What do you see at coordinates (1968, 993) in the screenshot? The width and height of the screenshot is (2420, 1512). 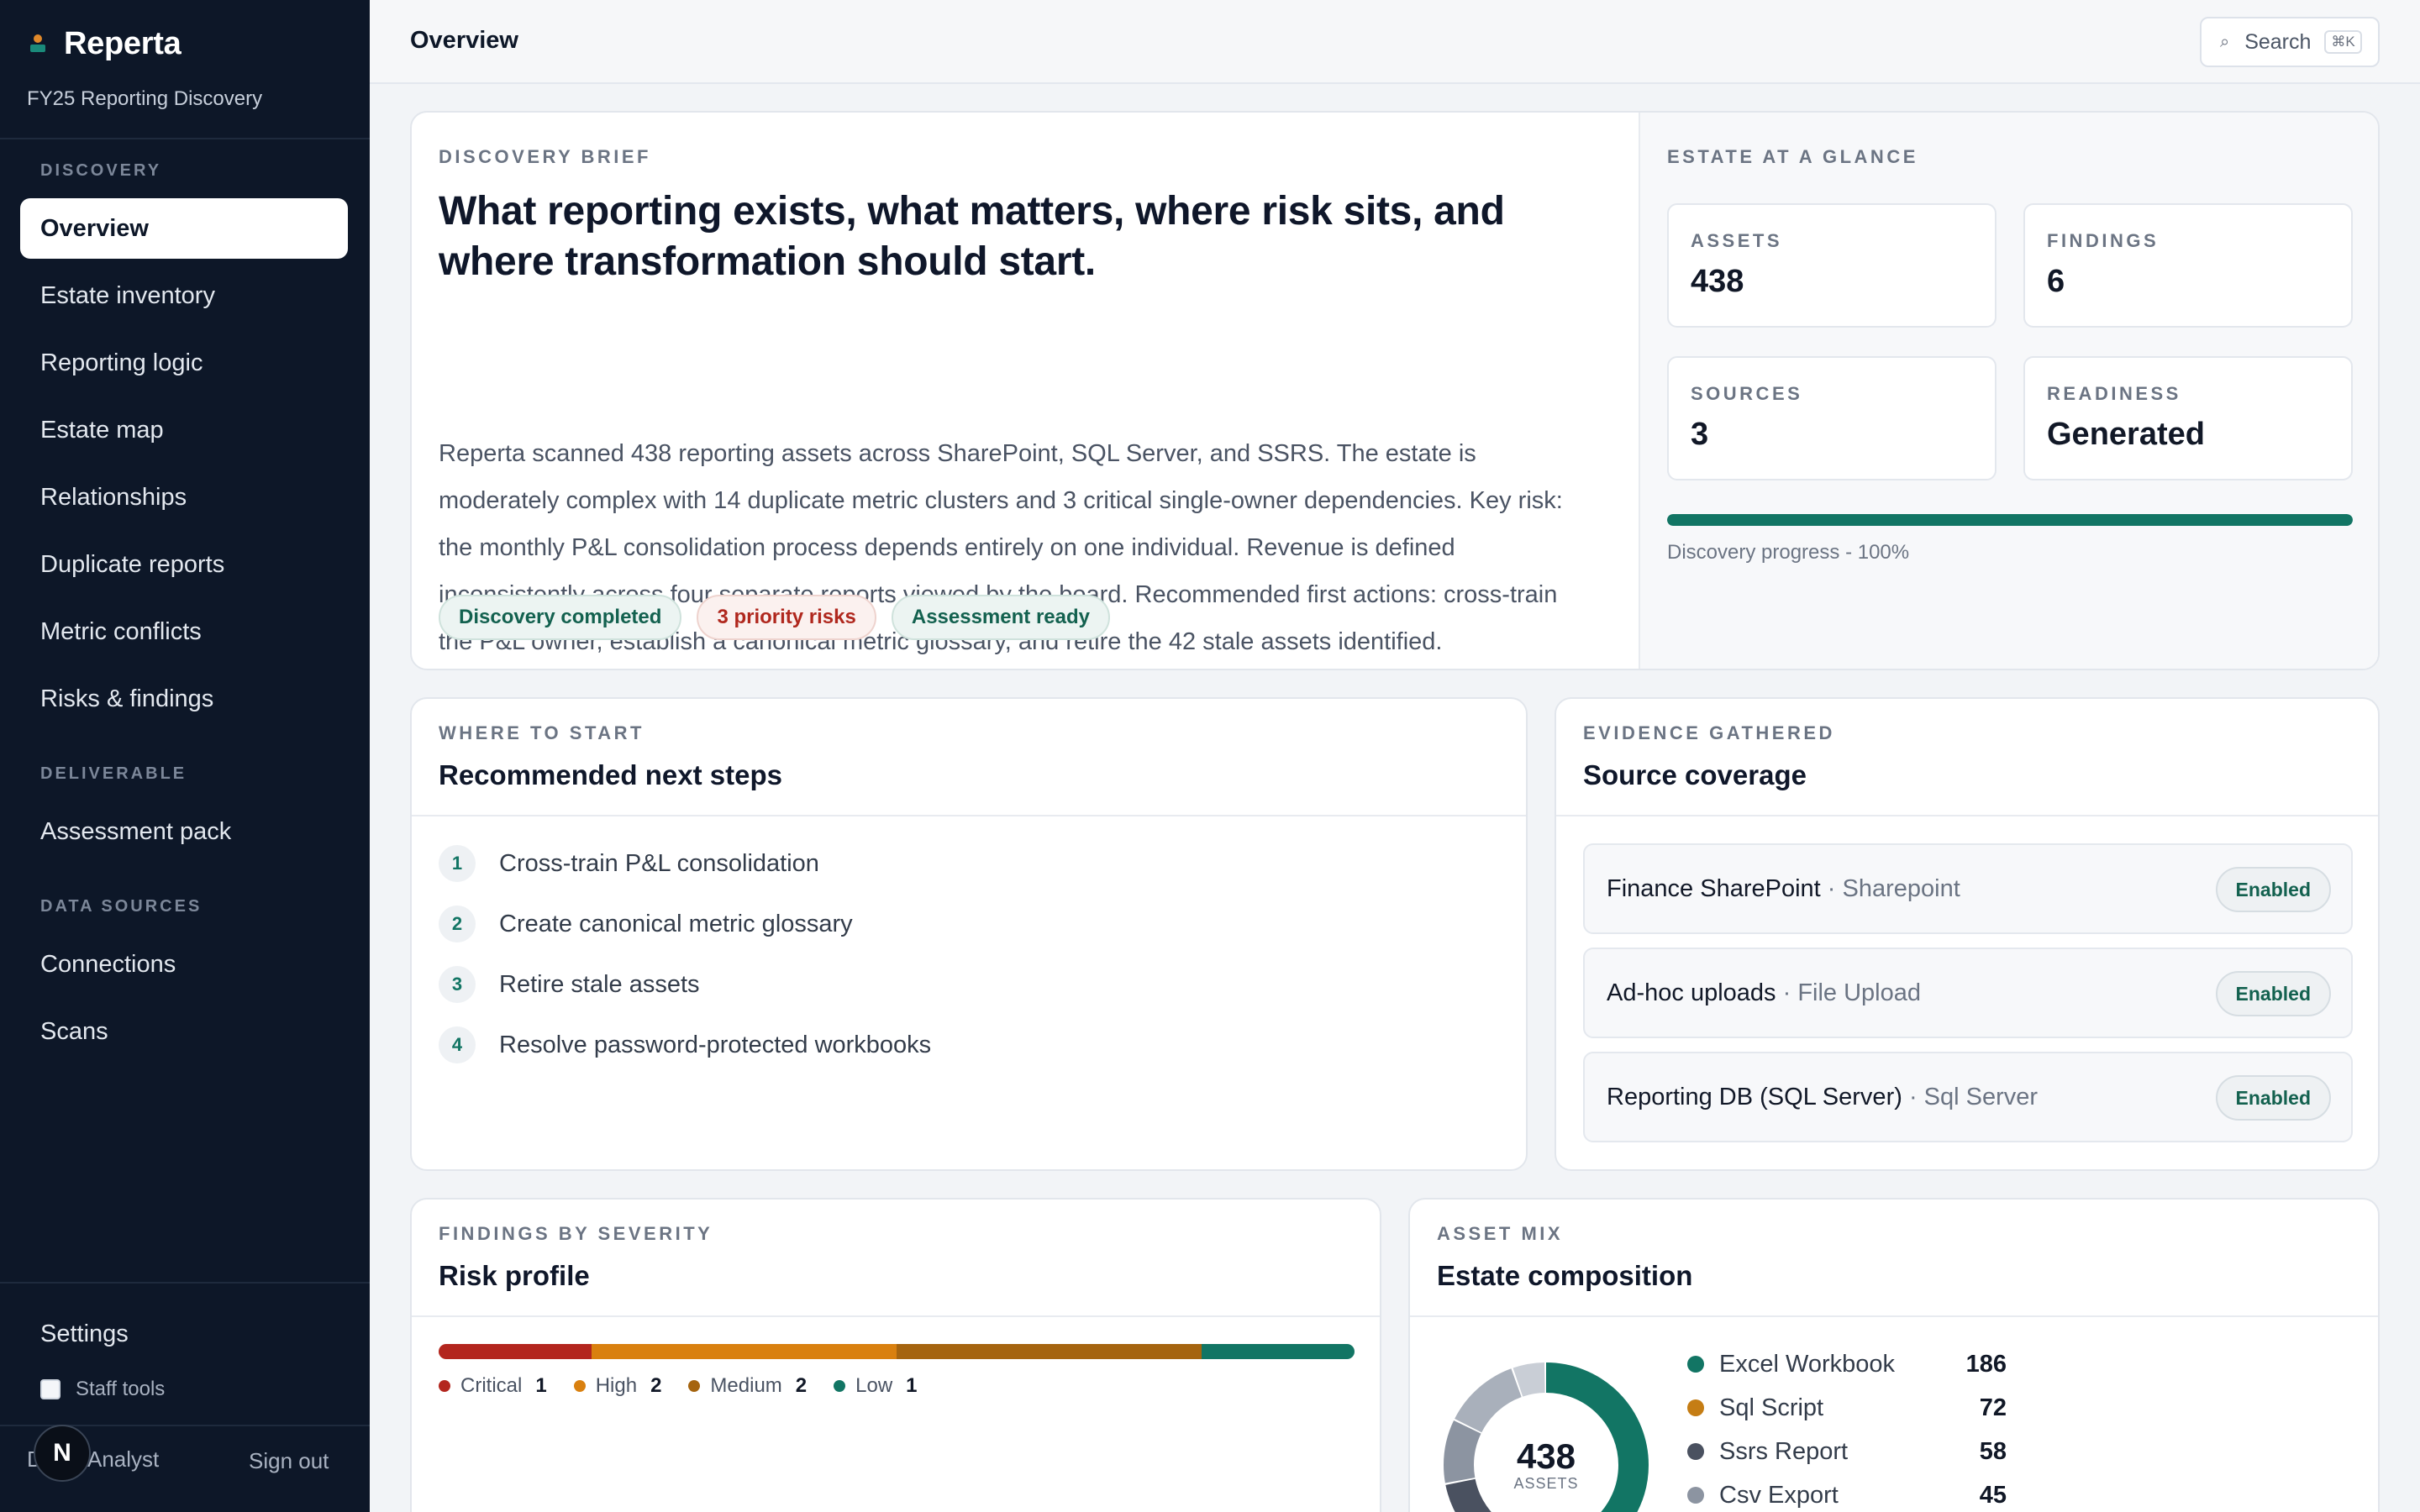 I see `source-row: Ad-hoc uploads · File Upload Enabled` at bounding box center [1968, 993].